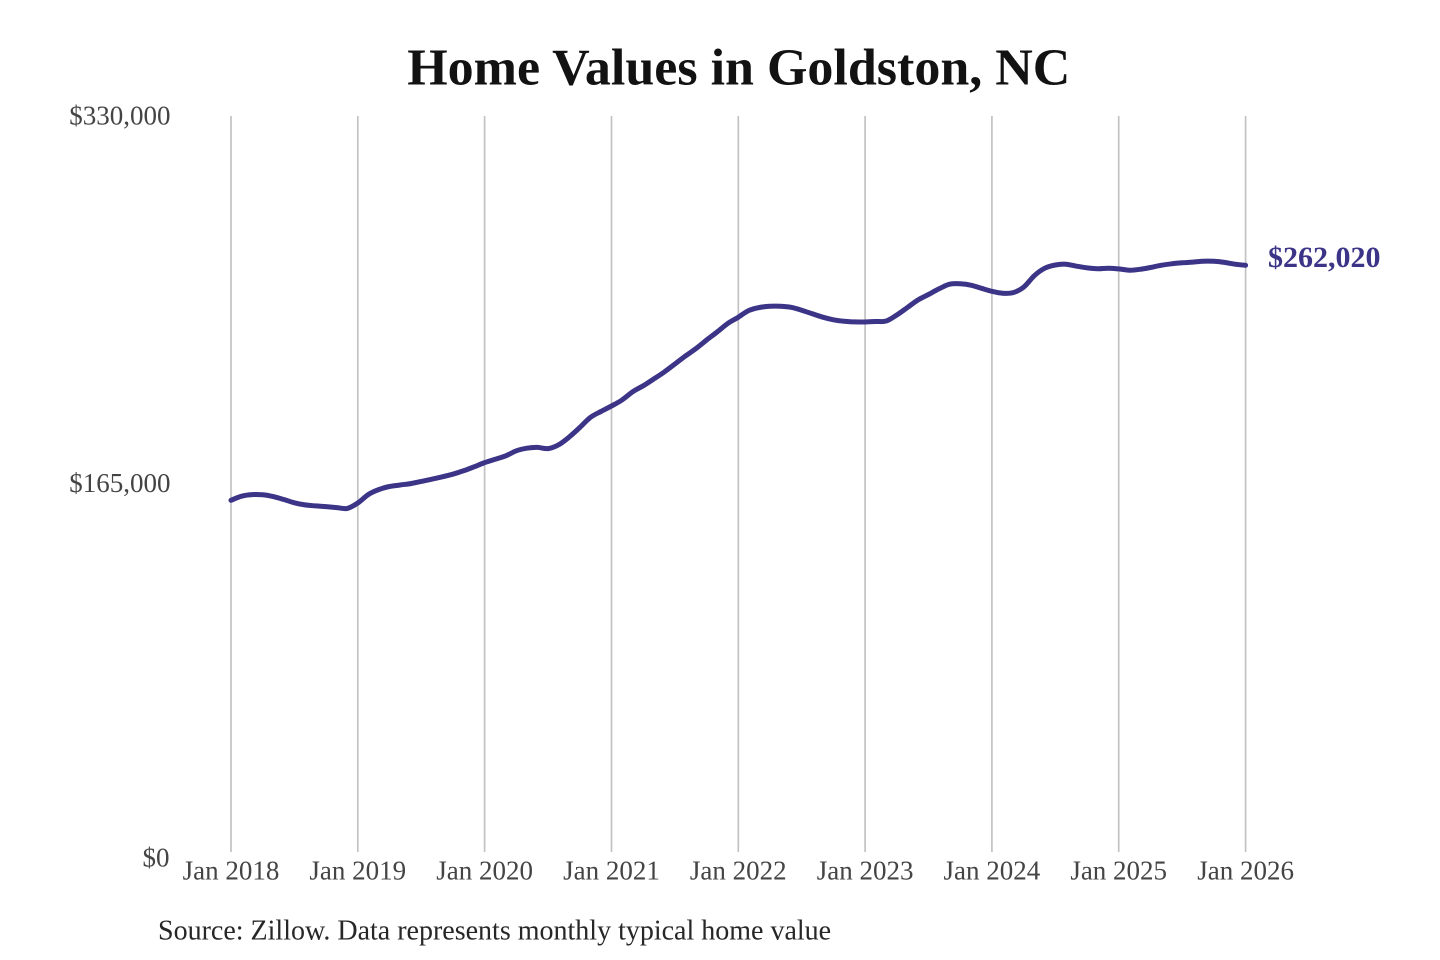 The image size is (1440, 960). I want to click on svg-text: $165,000, so click(119, 483).